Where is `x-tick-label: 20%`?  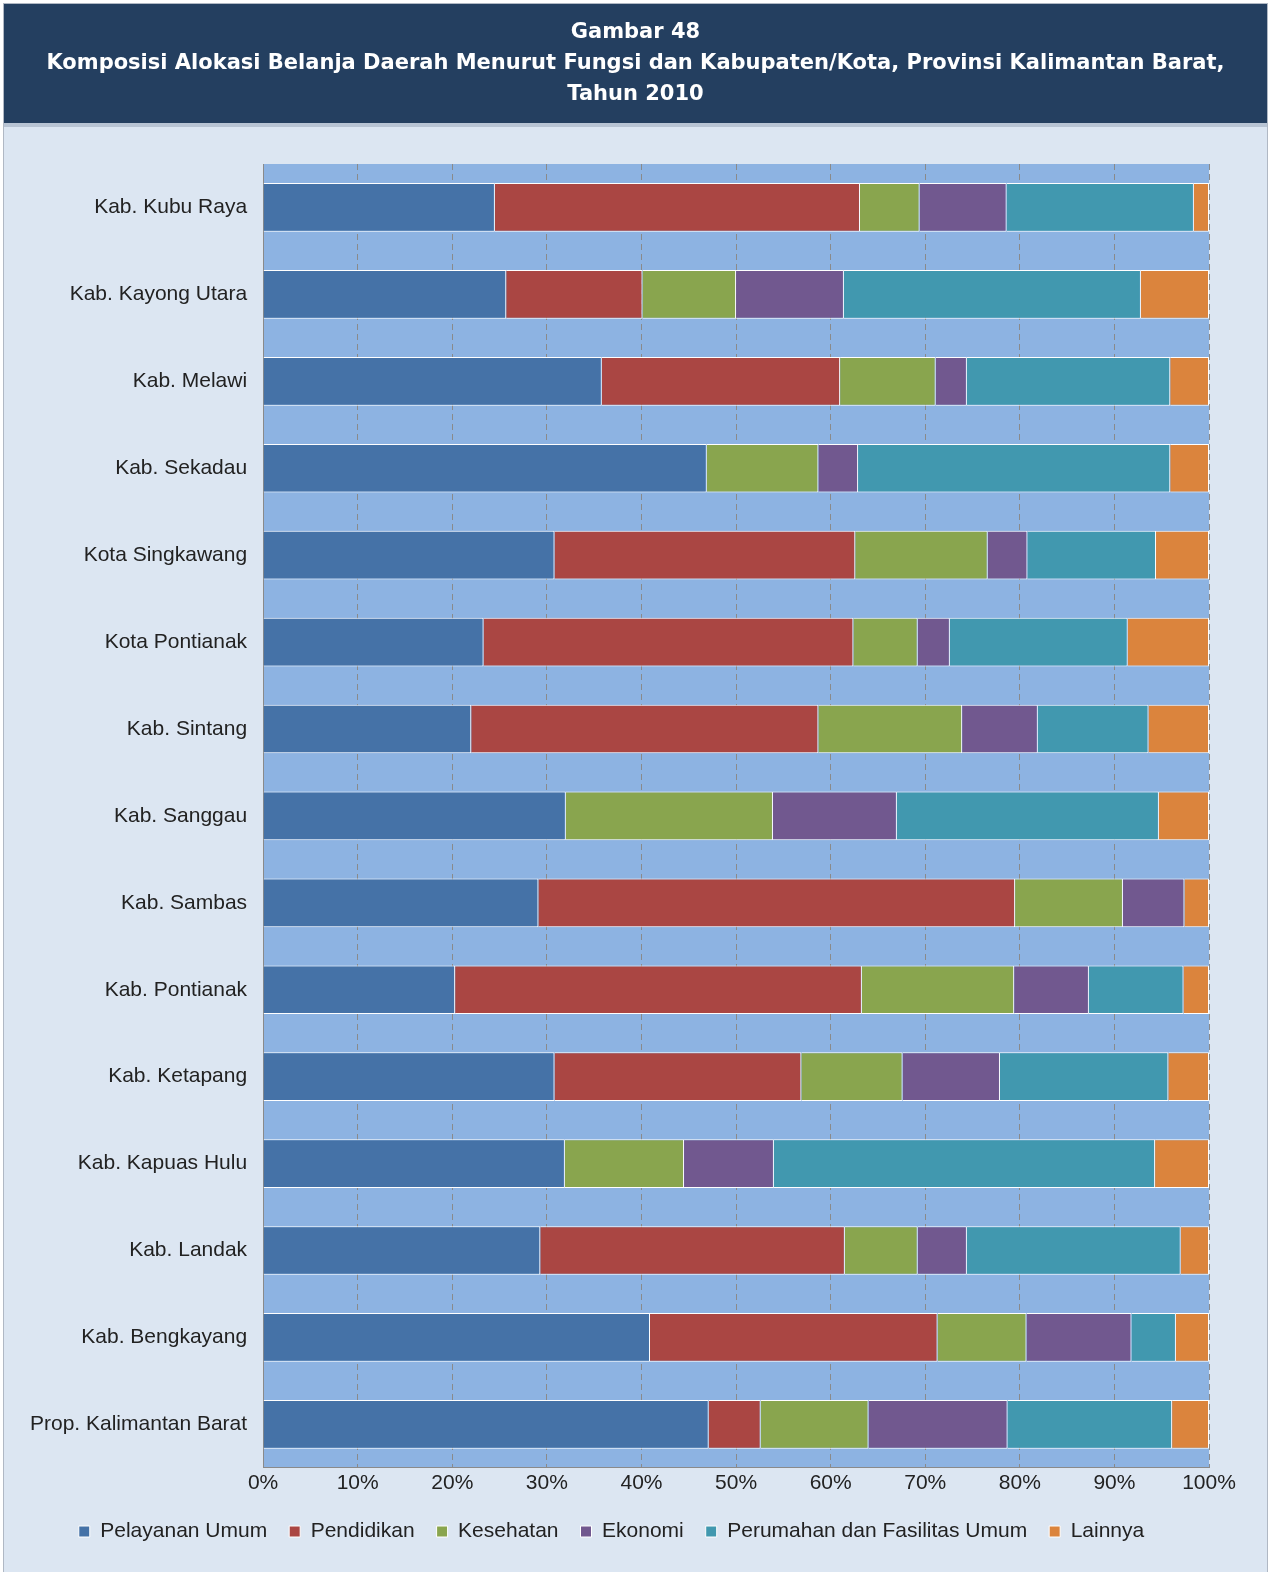
x-tick-label: 20% is located at coordinates (452, 1482).